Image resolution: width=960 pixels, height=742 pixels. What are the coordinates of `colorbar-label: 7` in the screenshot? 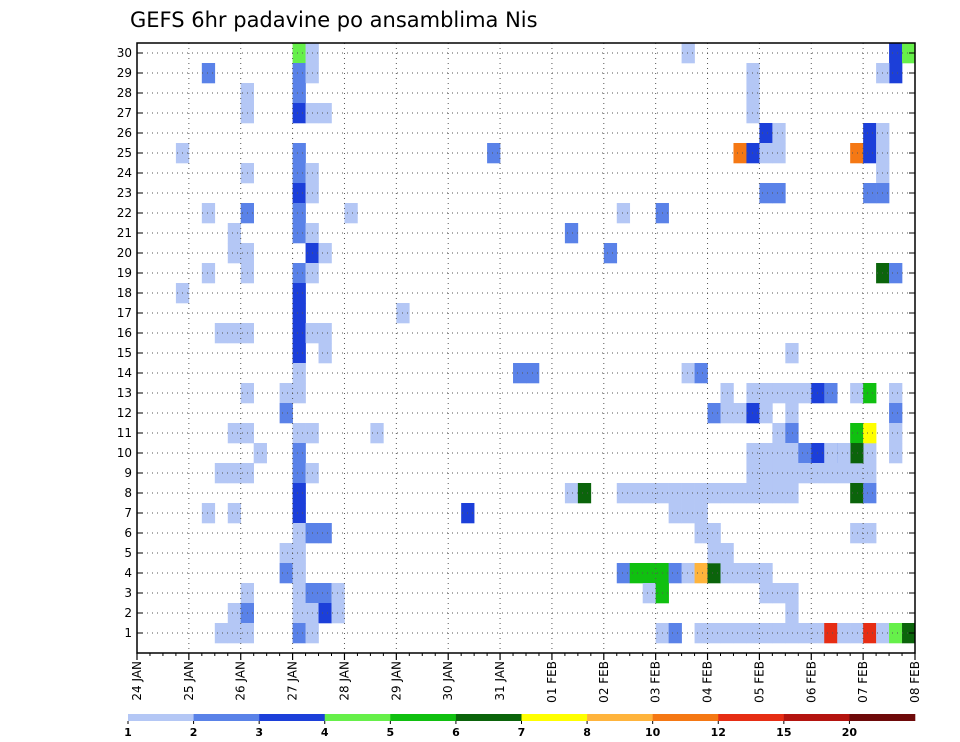 It's located at (522, 732).